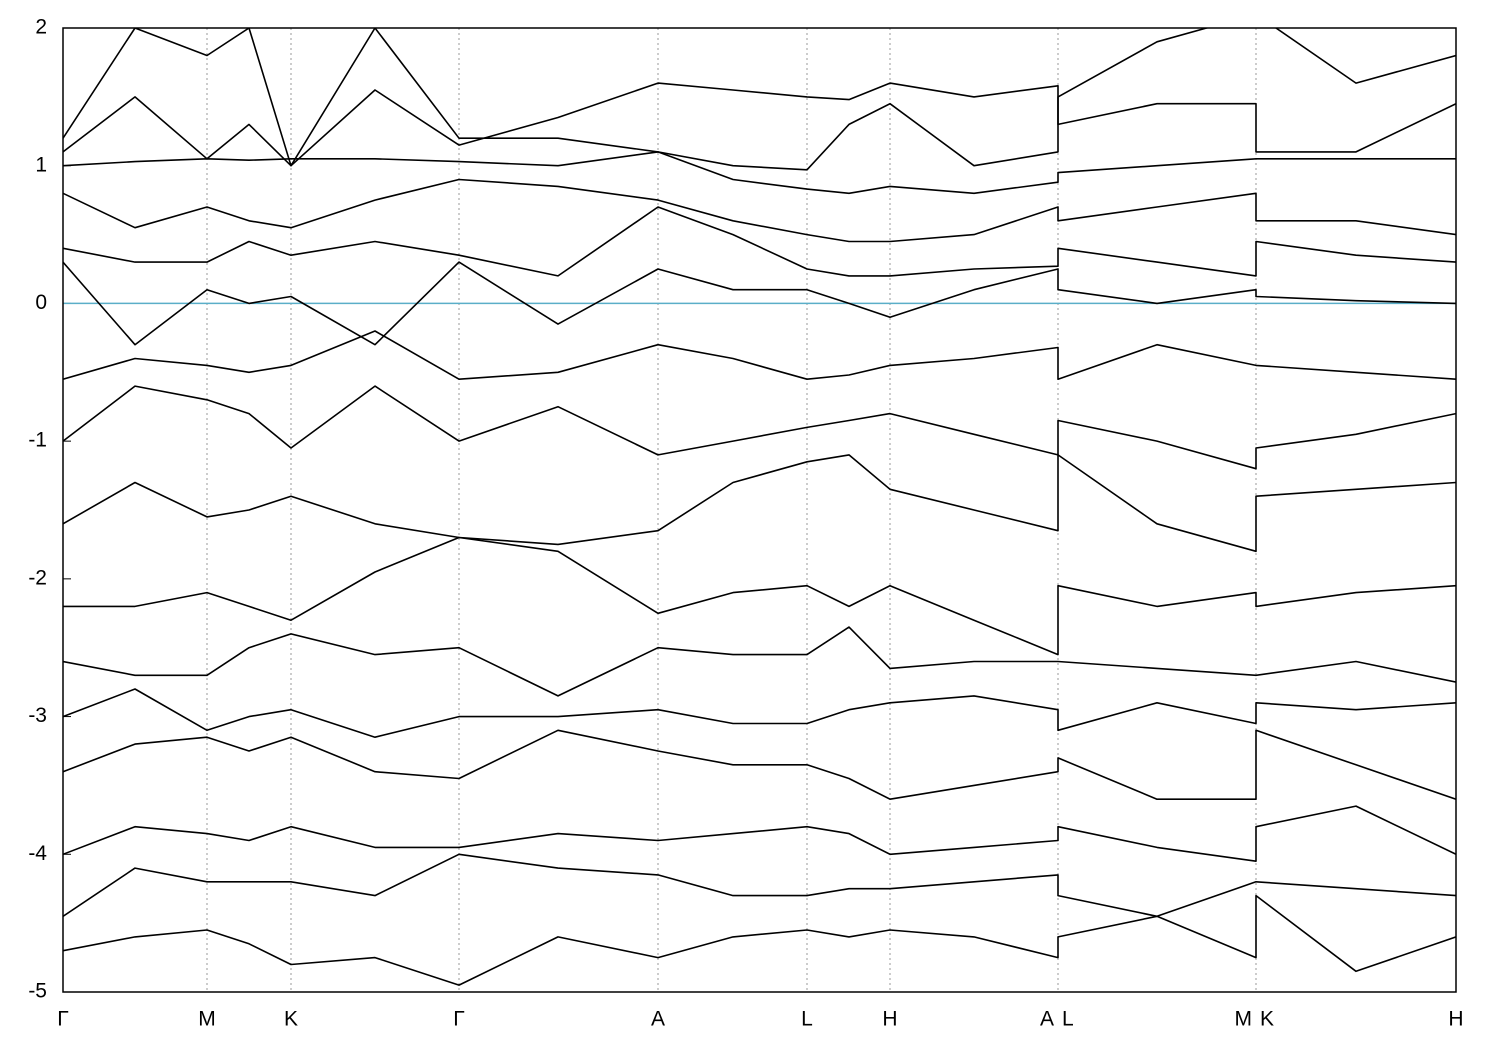 The width and height of the screenshot is (1500, 1055). Describe the element at coordinates (41, 164) in the screenshot. I see `y-tick-label: 1` at that location.